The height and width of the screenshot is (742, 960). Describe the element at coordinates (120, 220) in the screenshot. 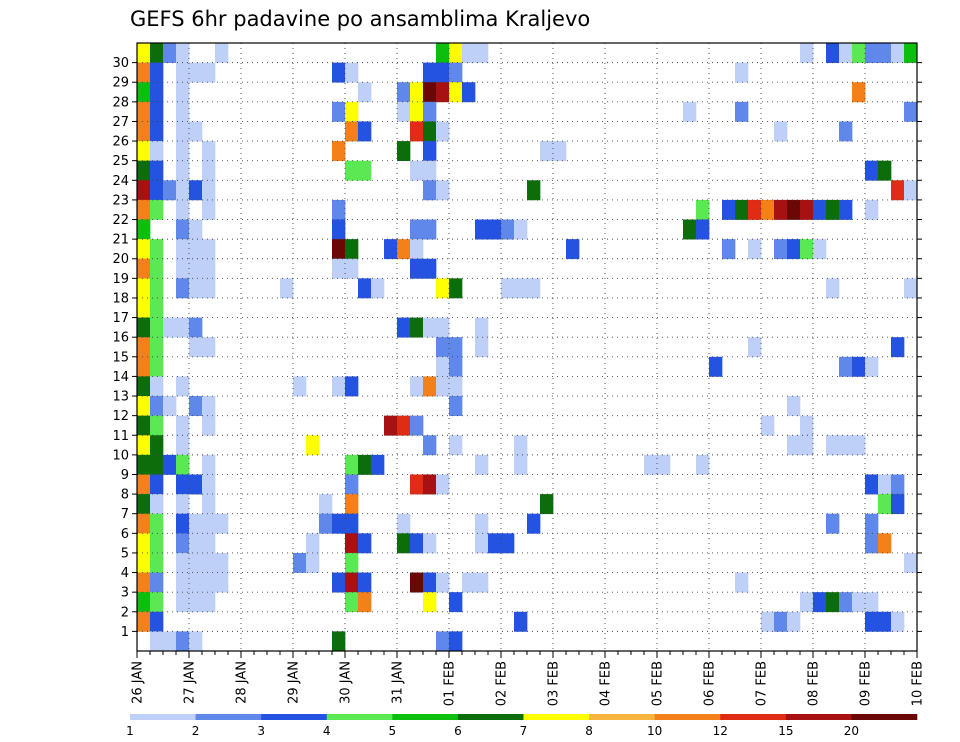

I see `y-tick-label: 22` at that location.